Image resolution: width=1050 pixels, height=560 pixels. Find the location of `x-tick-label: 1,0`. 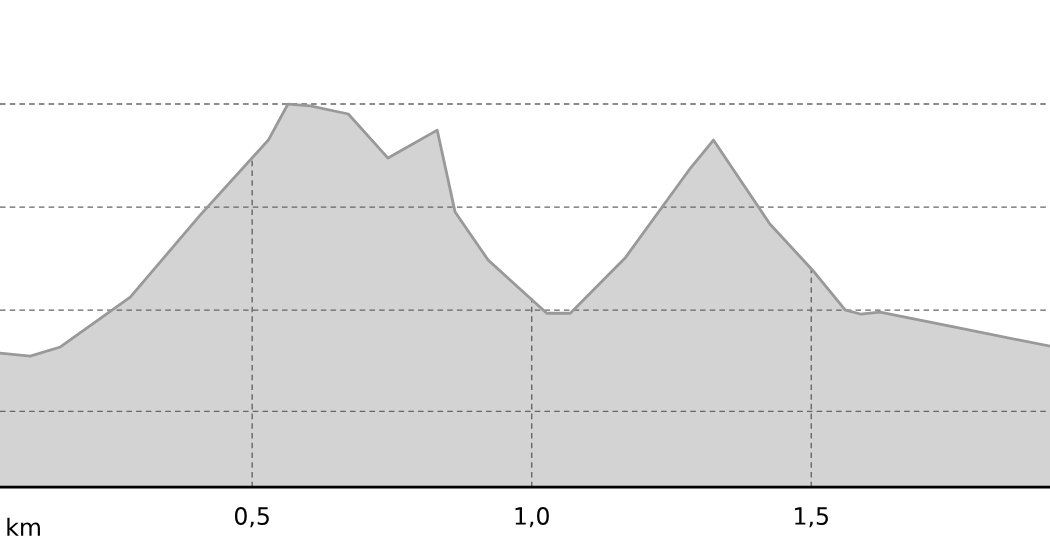

x-tick-label: 1,0 is located at coordinates (532, 517).